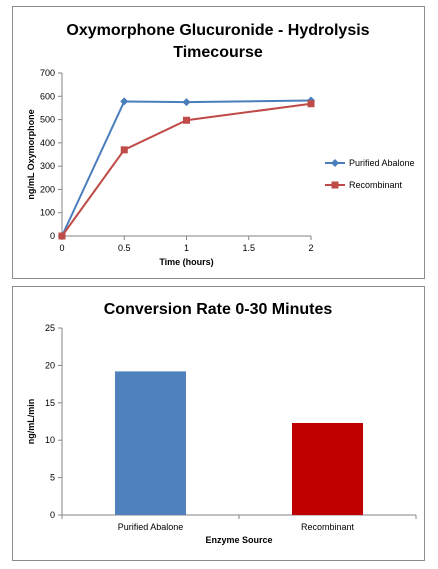  Describe the element at coordinates (47, 213) in the screenshot. I see `y-tick-label: 100` at that location.